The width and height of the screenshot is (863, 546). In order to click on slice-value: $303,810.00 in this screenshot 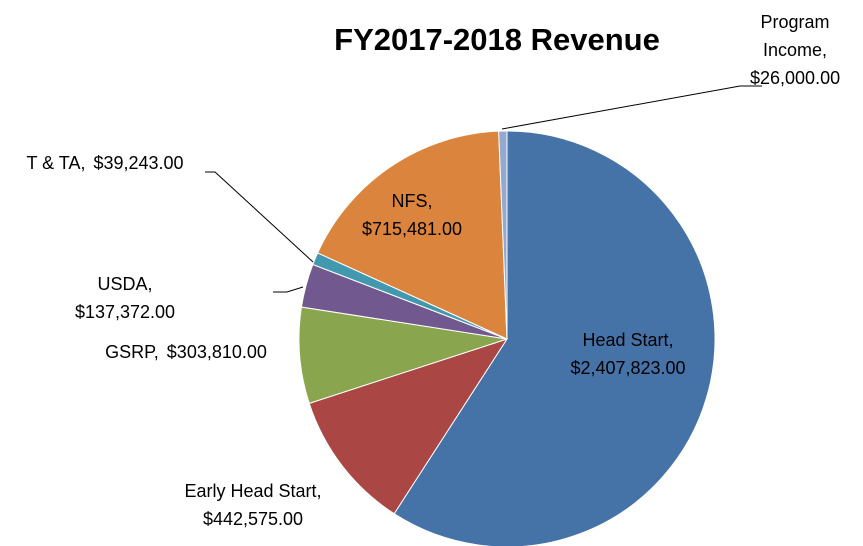, I will do `click(216, 352)`.